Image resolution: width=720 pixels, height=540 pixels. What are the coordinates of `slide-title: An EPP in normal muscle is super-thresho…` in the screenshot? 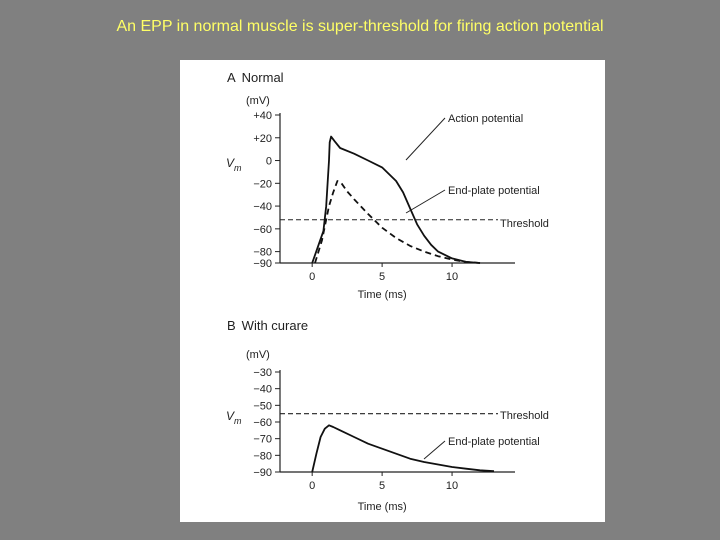 It's located at (360, 26).